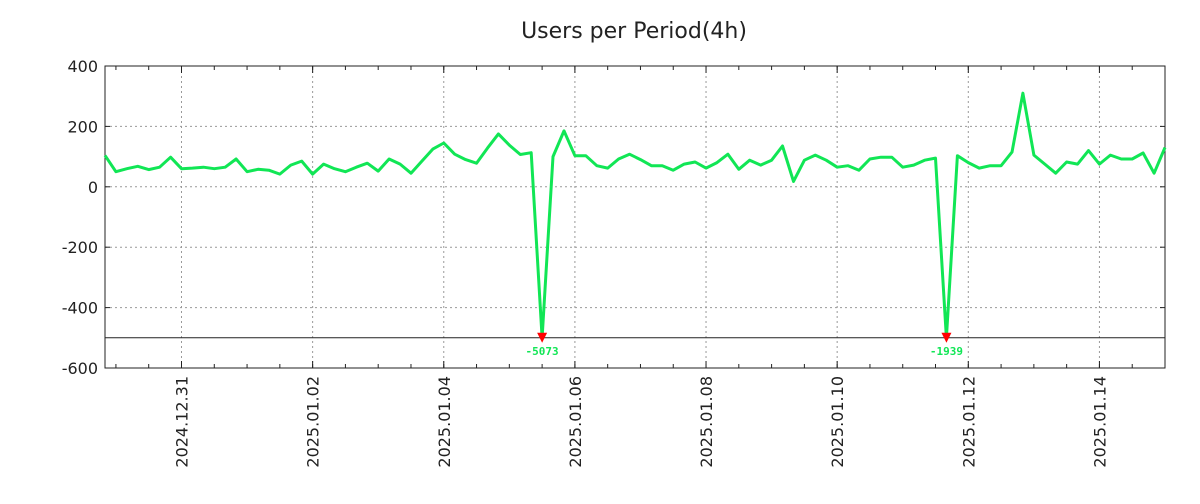 This screenshot has height=504, width=1200. Describe the element at coordinates (946, 351) in the screenshot. I see `clip-value-label: -1939` at that location.